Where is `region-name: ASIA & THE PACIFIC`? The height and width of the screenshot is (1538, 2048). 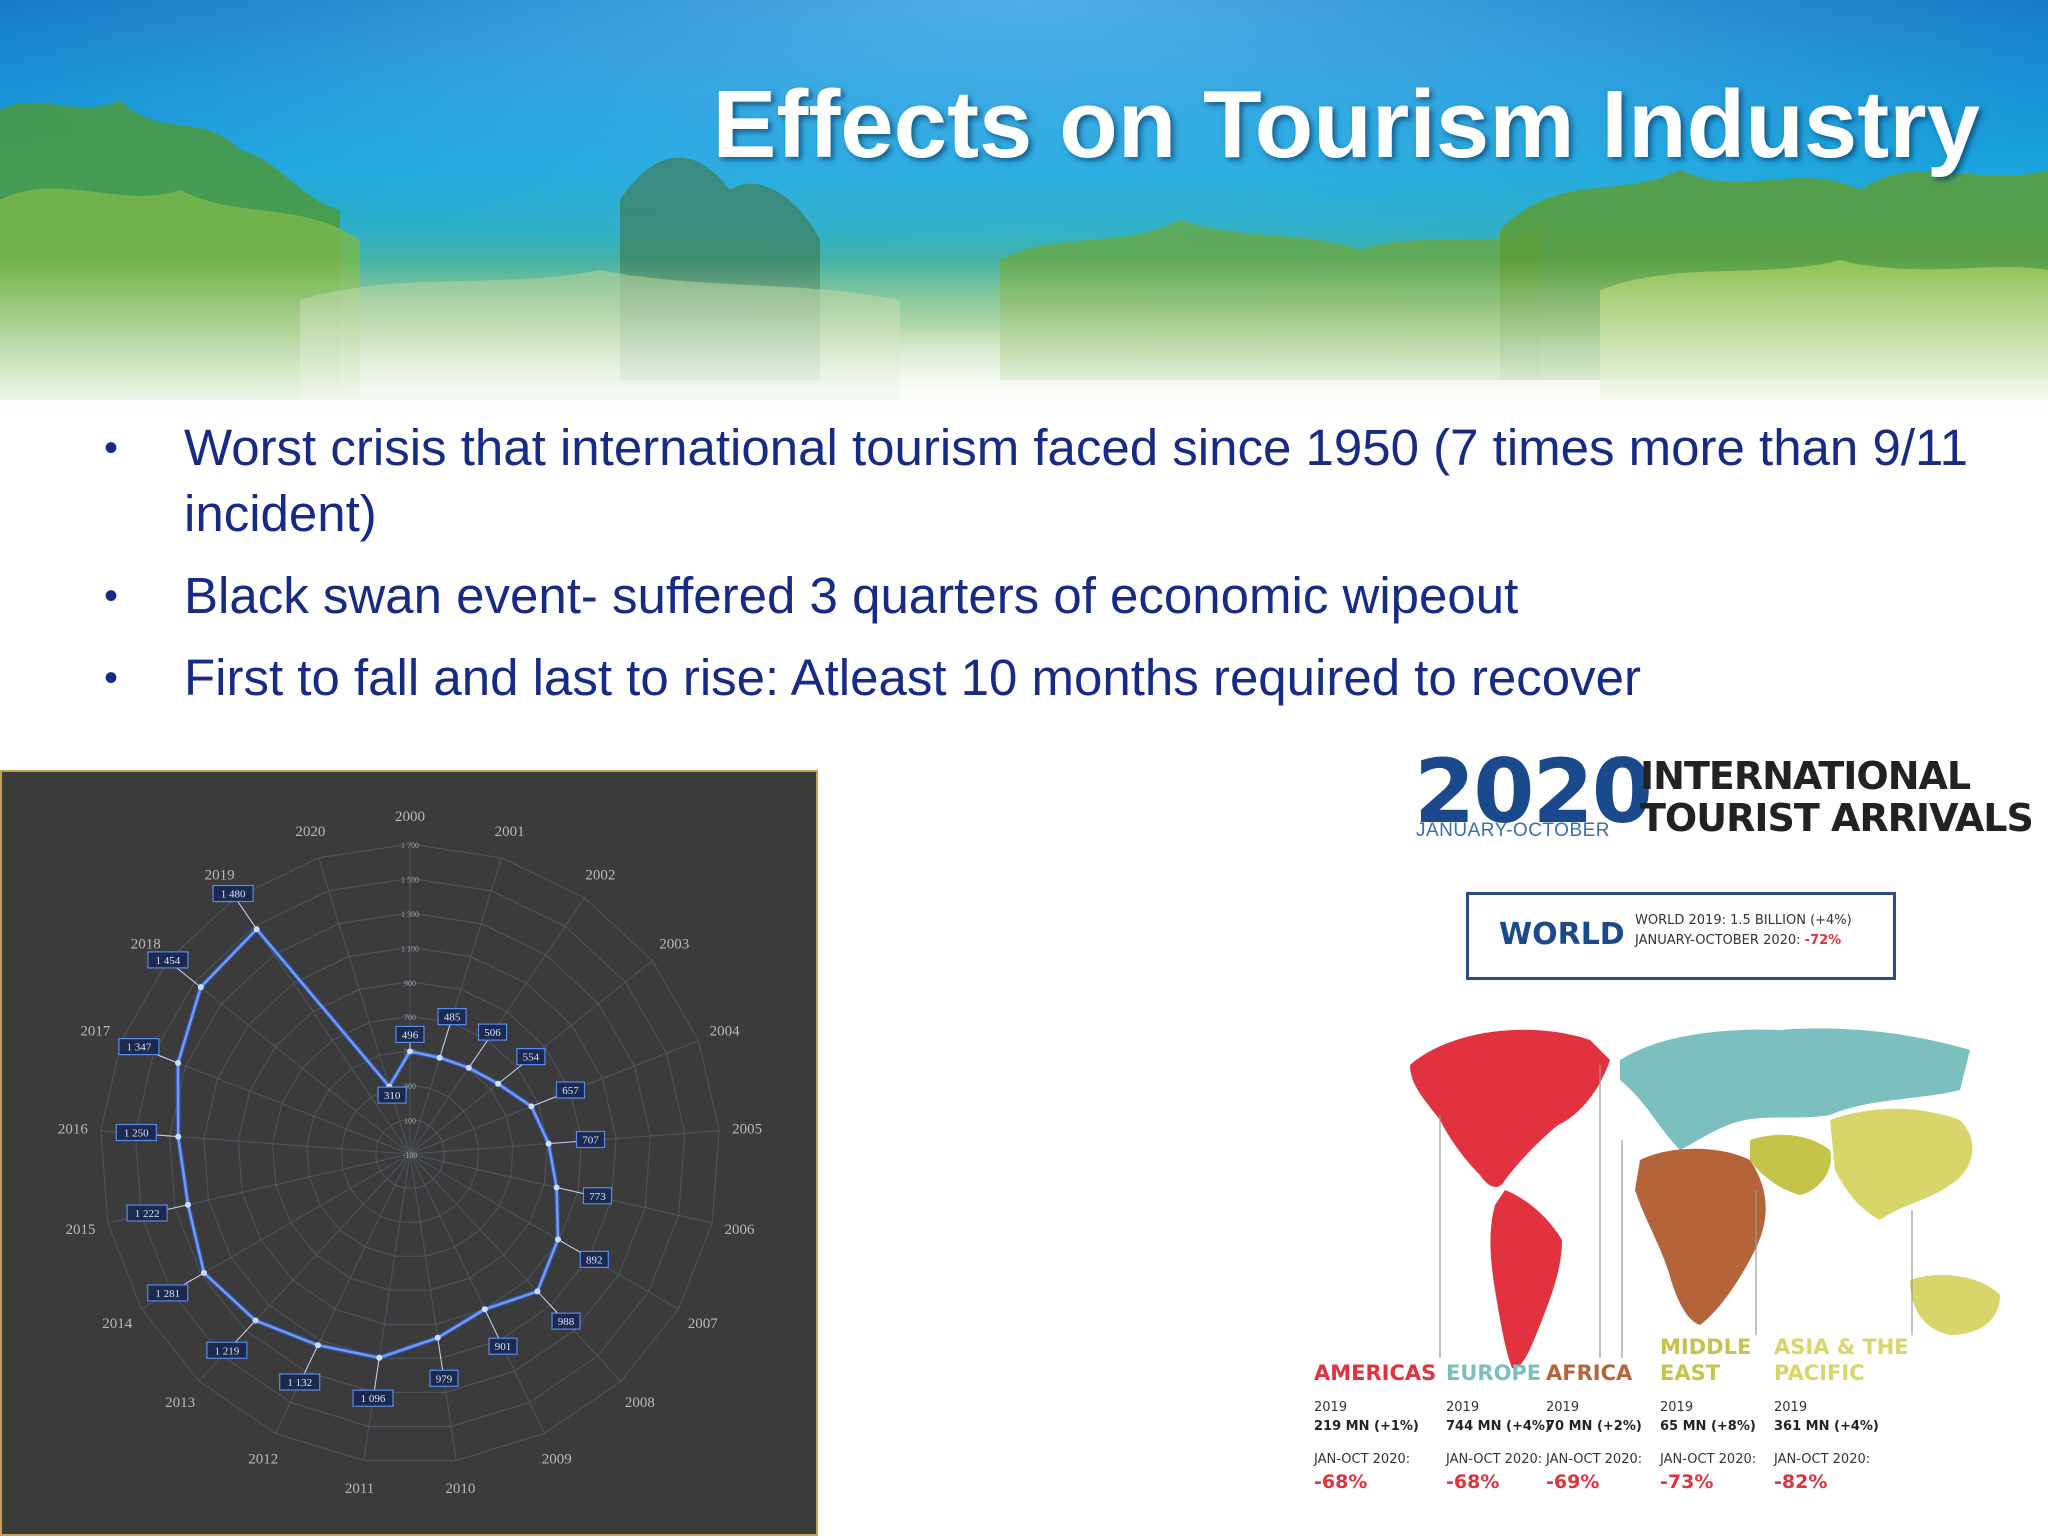 region-name: ASIA & THE PACIFIC is located at coordinates (1841, 1360).